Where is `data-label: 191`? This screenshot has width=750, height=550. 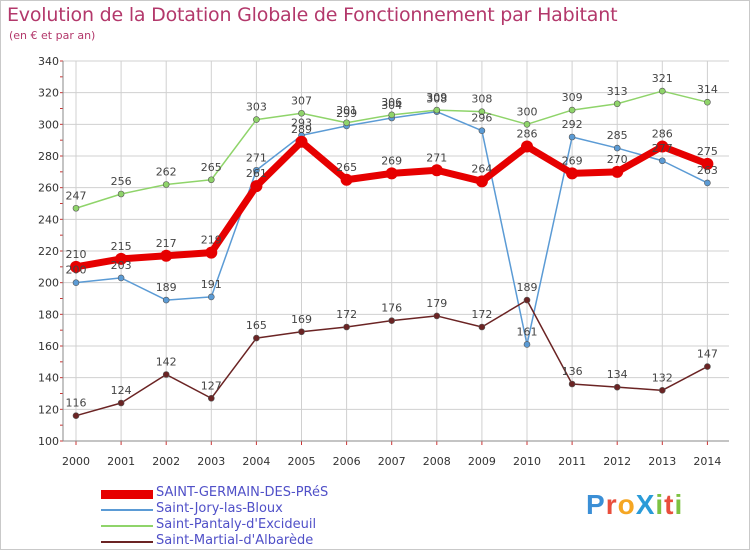 data-label: 191 is located at coordinates (211, 284).